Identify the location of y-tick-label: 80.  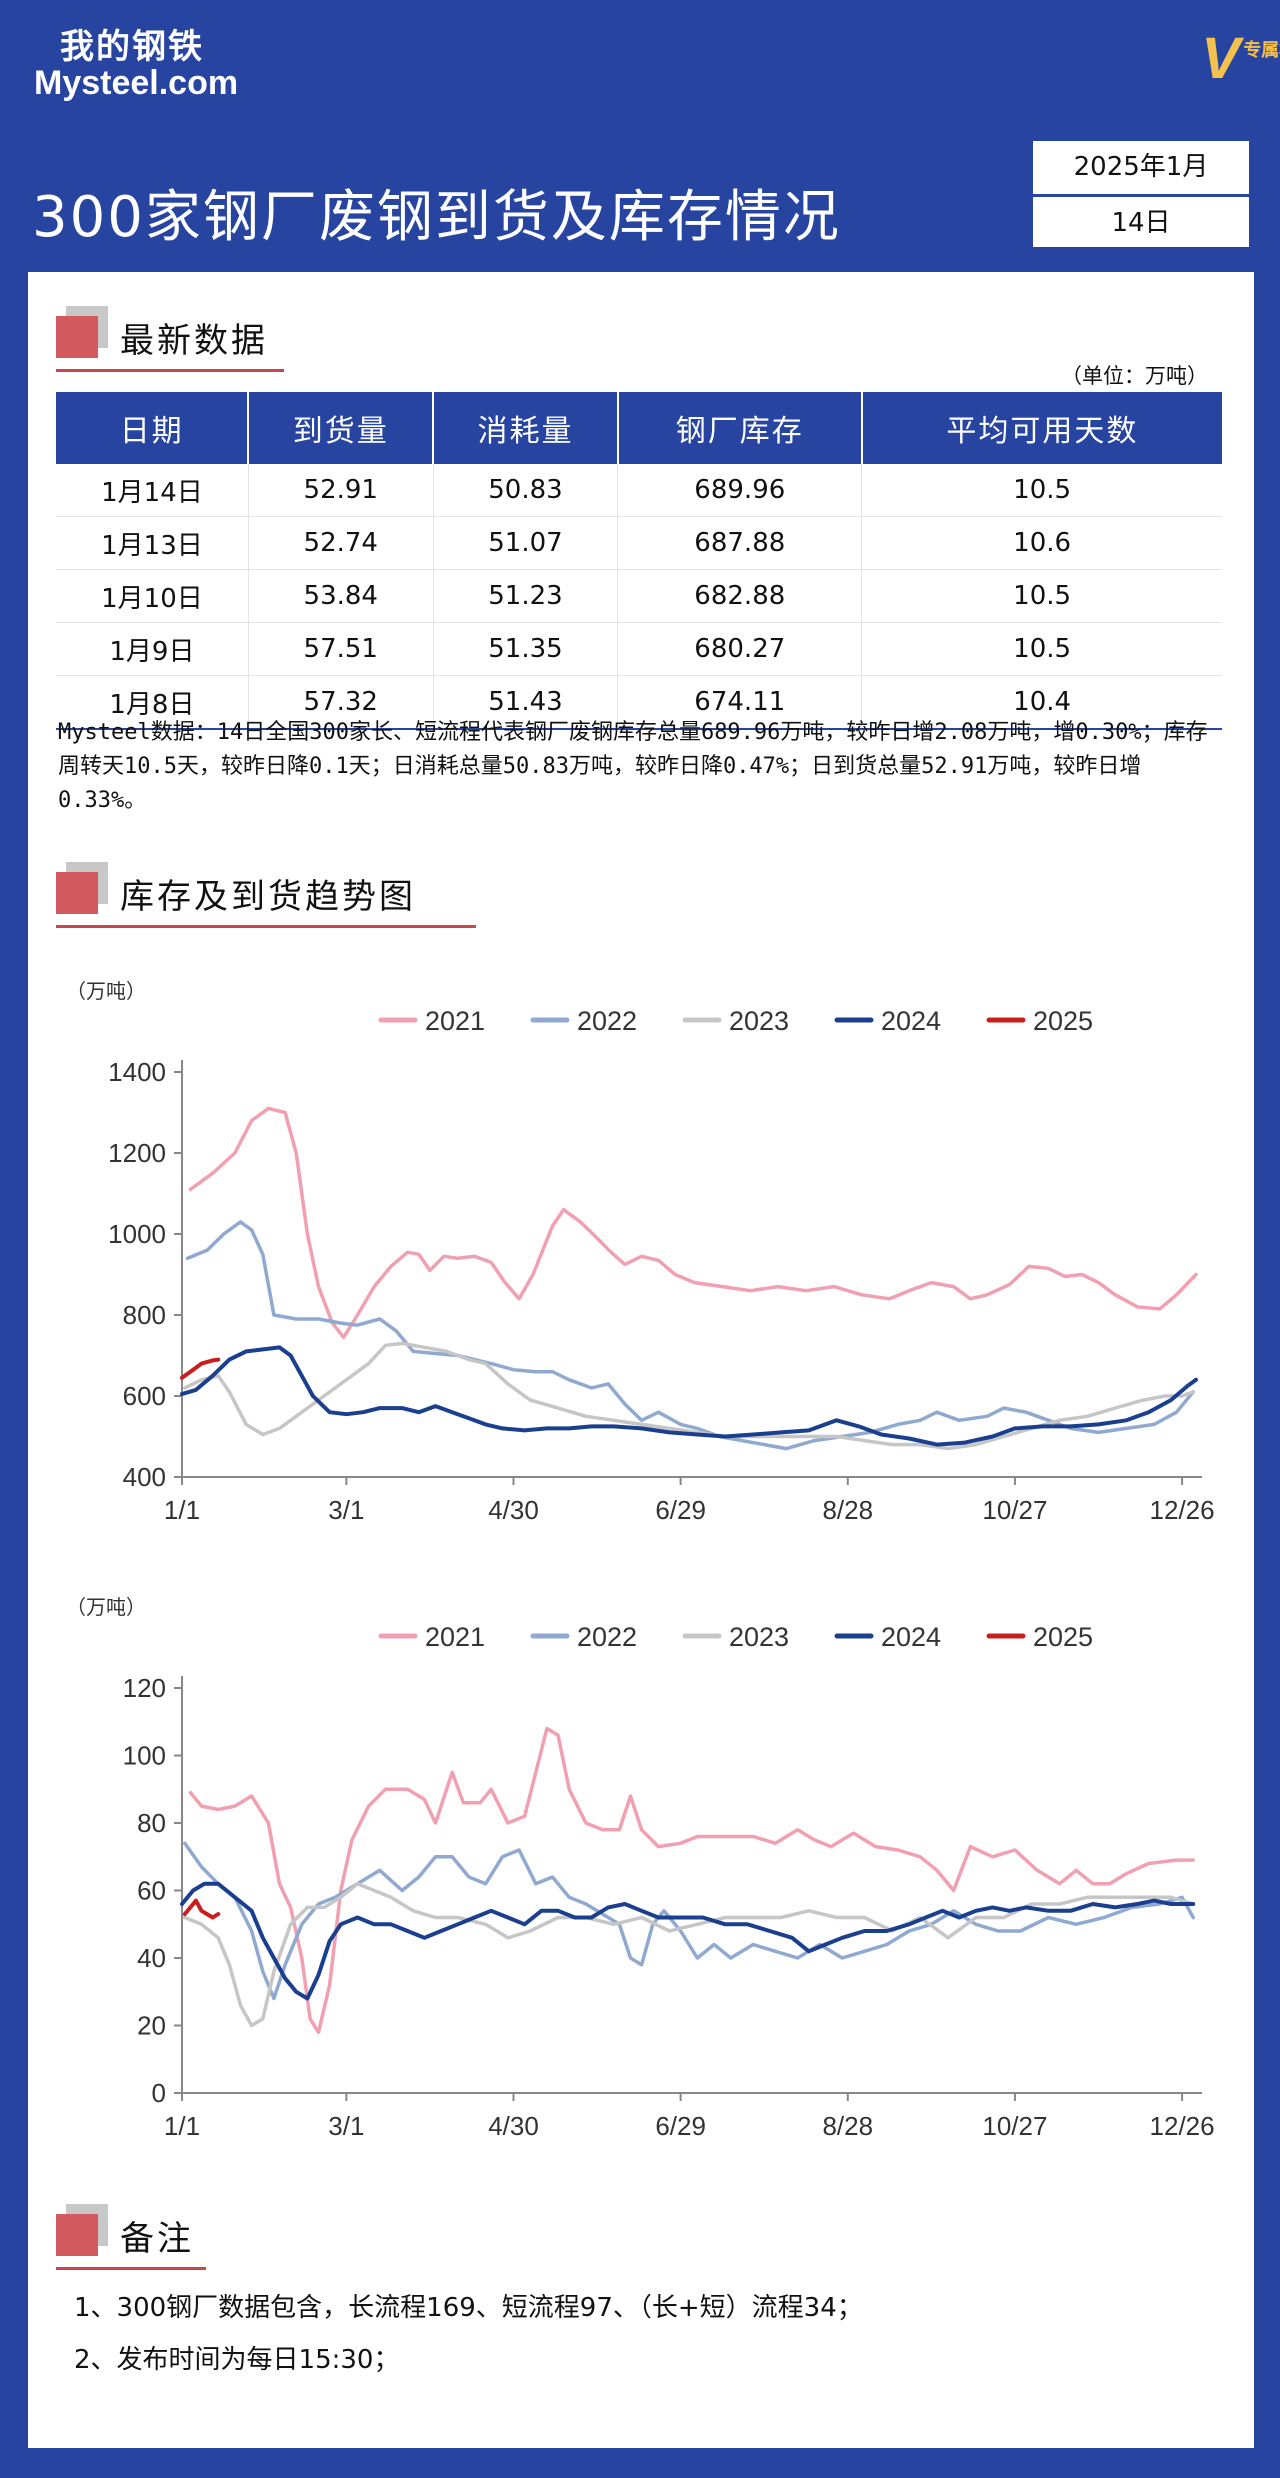
(151, 1823).